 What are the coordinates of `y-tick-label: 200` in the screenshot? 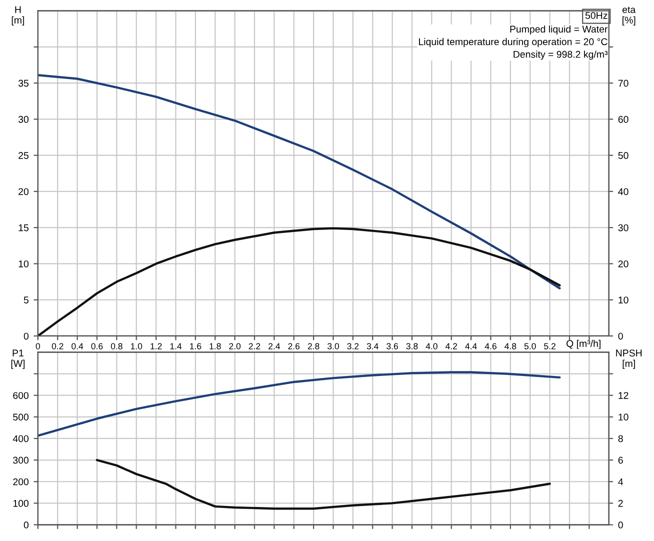 It's located at (21, 482).